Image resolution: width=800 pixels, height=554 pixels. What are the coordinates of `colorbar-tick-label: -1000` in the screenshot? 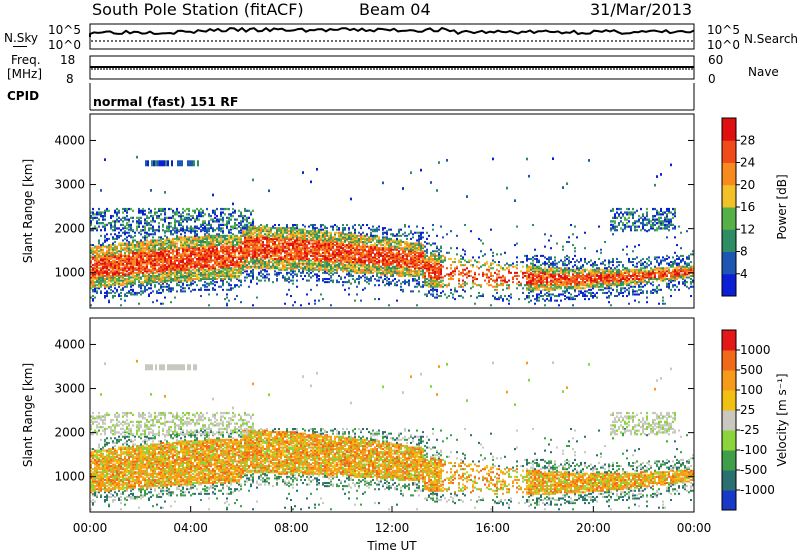 It's located at (757, 490).